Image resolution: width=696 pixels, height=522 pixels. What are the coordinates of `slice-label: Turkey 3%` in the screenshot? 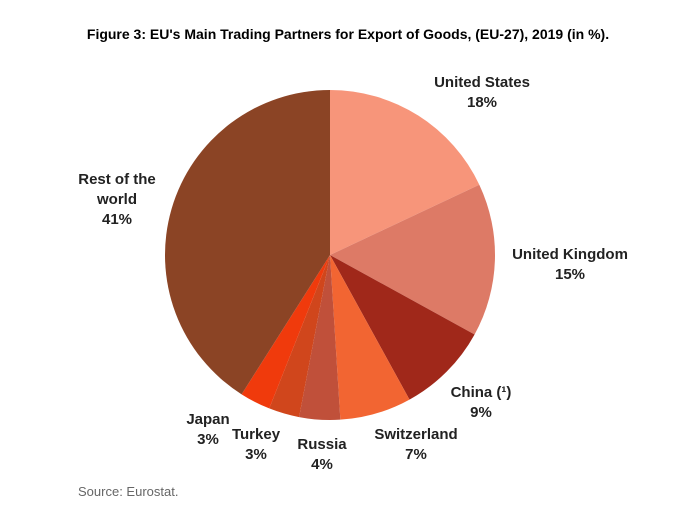 It's located at (256, 445).